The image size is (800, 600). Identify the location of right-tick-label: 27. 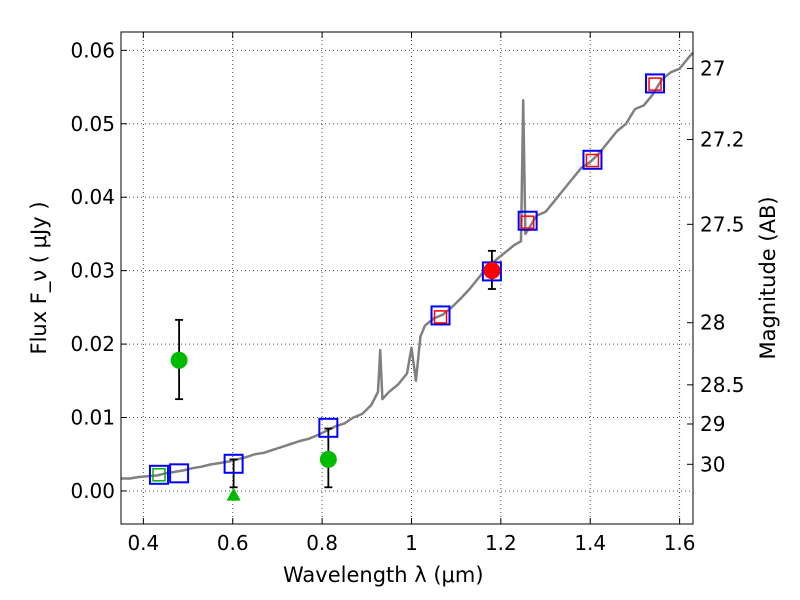
(712, 68).